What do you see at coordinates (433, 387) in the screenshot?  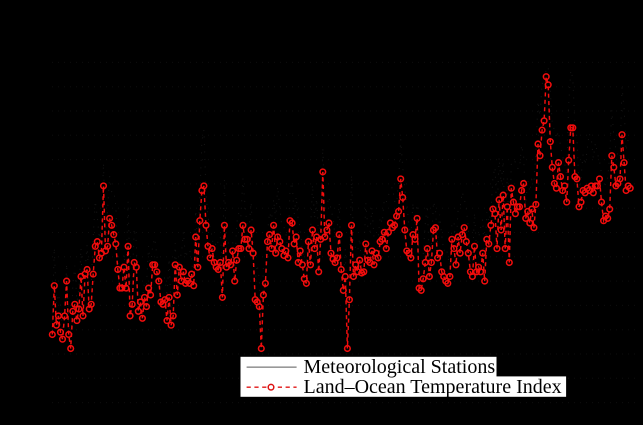 I see `svg-text: Land–Ocean Temperature Index` at bounding box center [433, 387].